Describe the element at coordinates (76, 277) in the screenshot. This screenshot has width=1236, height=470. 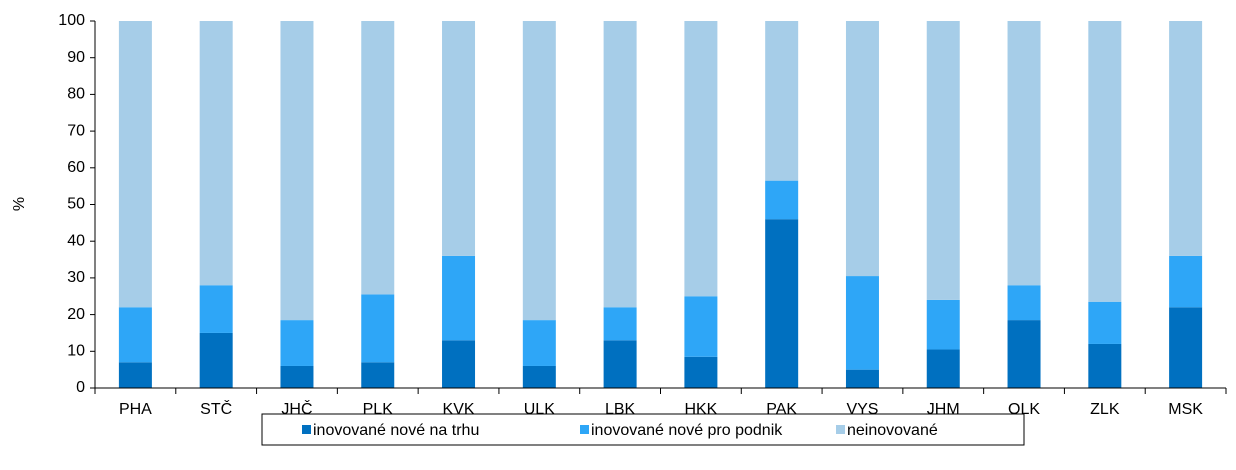
I see `y-tick-label: 30` at that location.